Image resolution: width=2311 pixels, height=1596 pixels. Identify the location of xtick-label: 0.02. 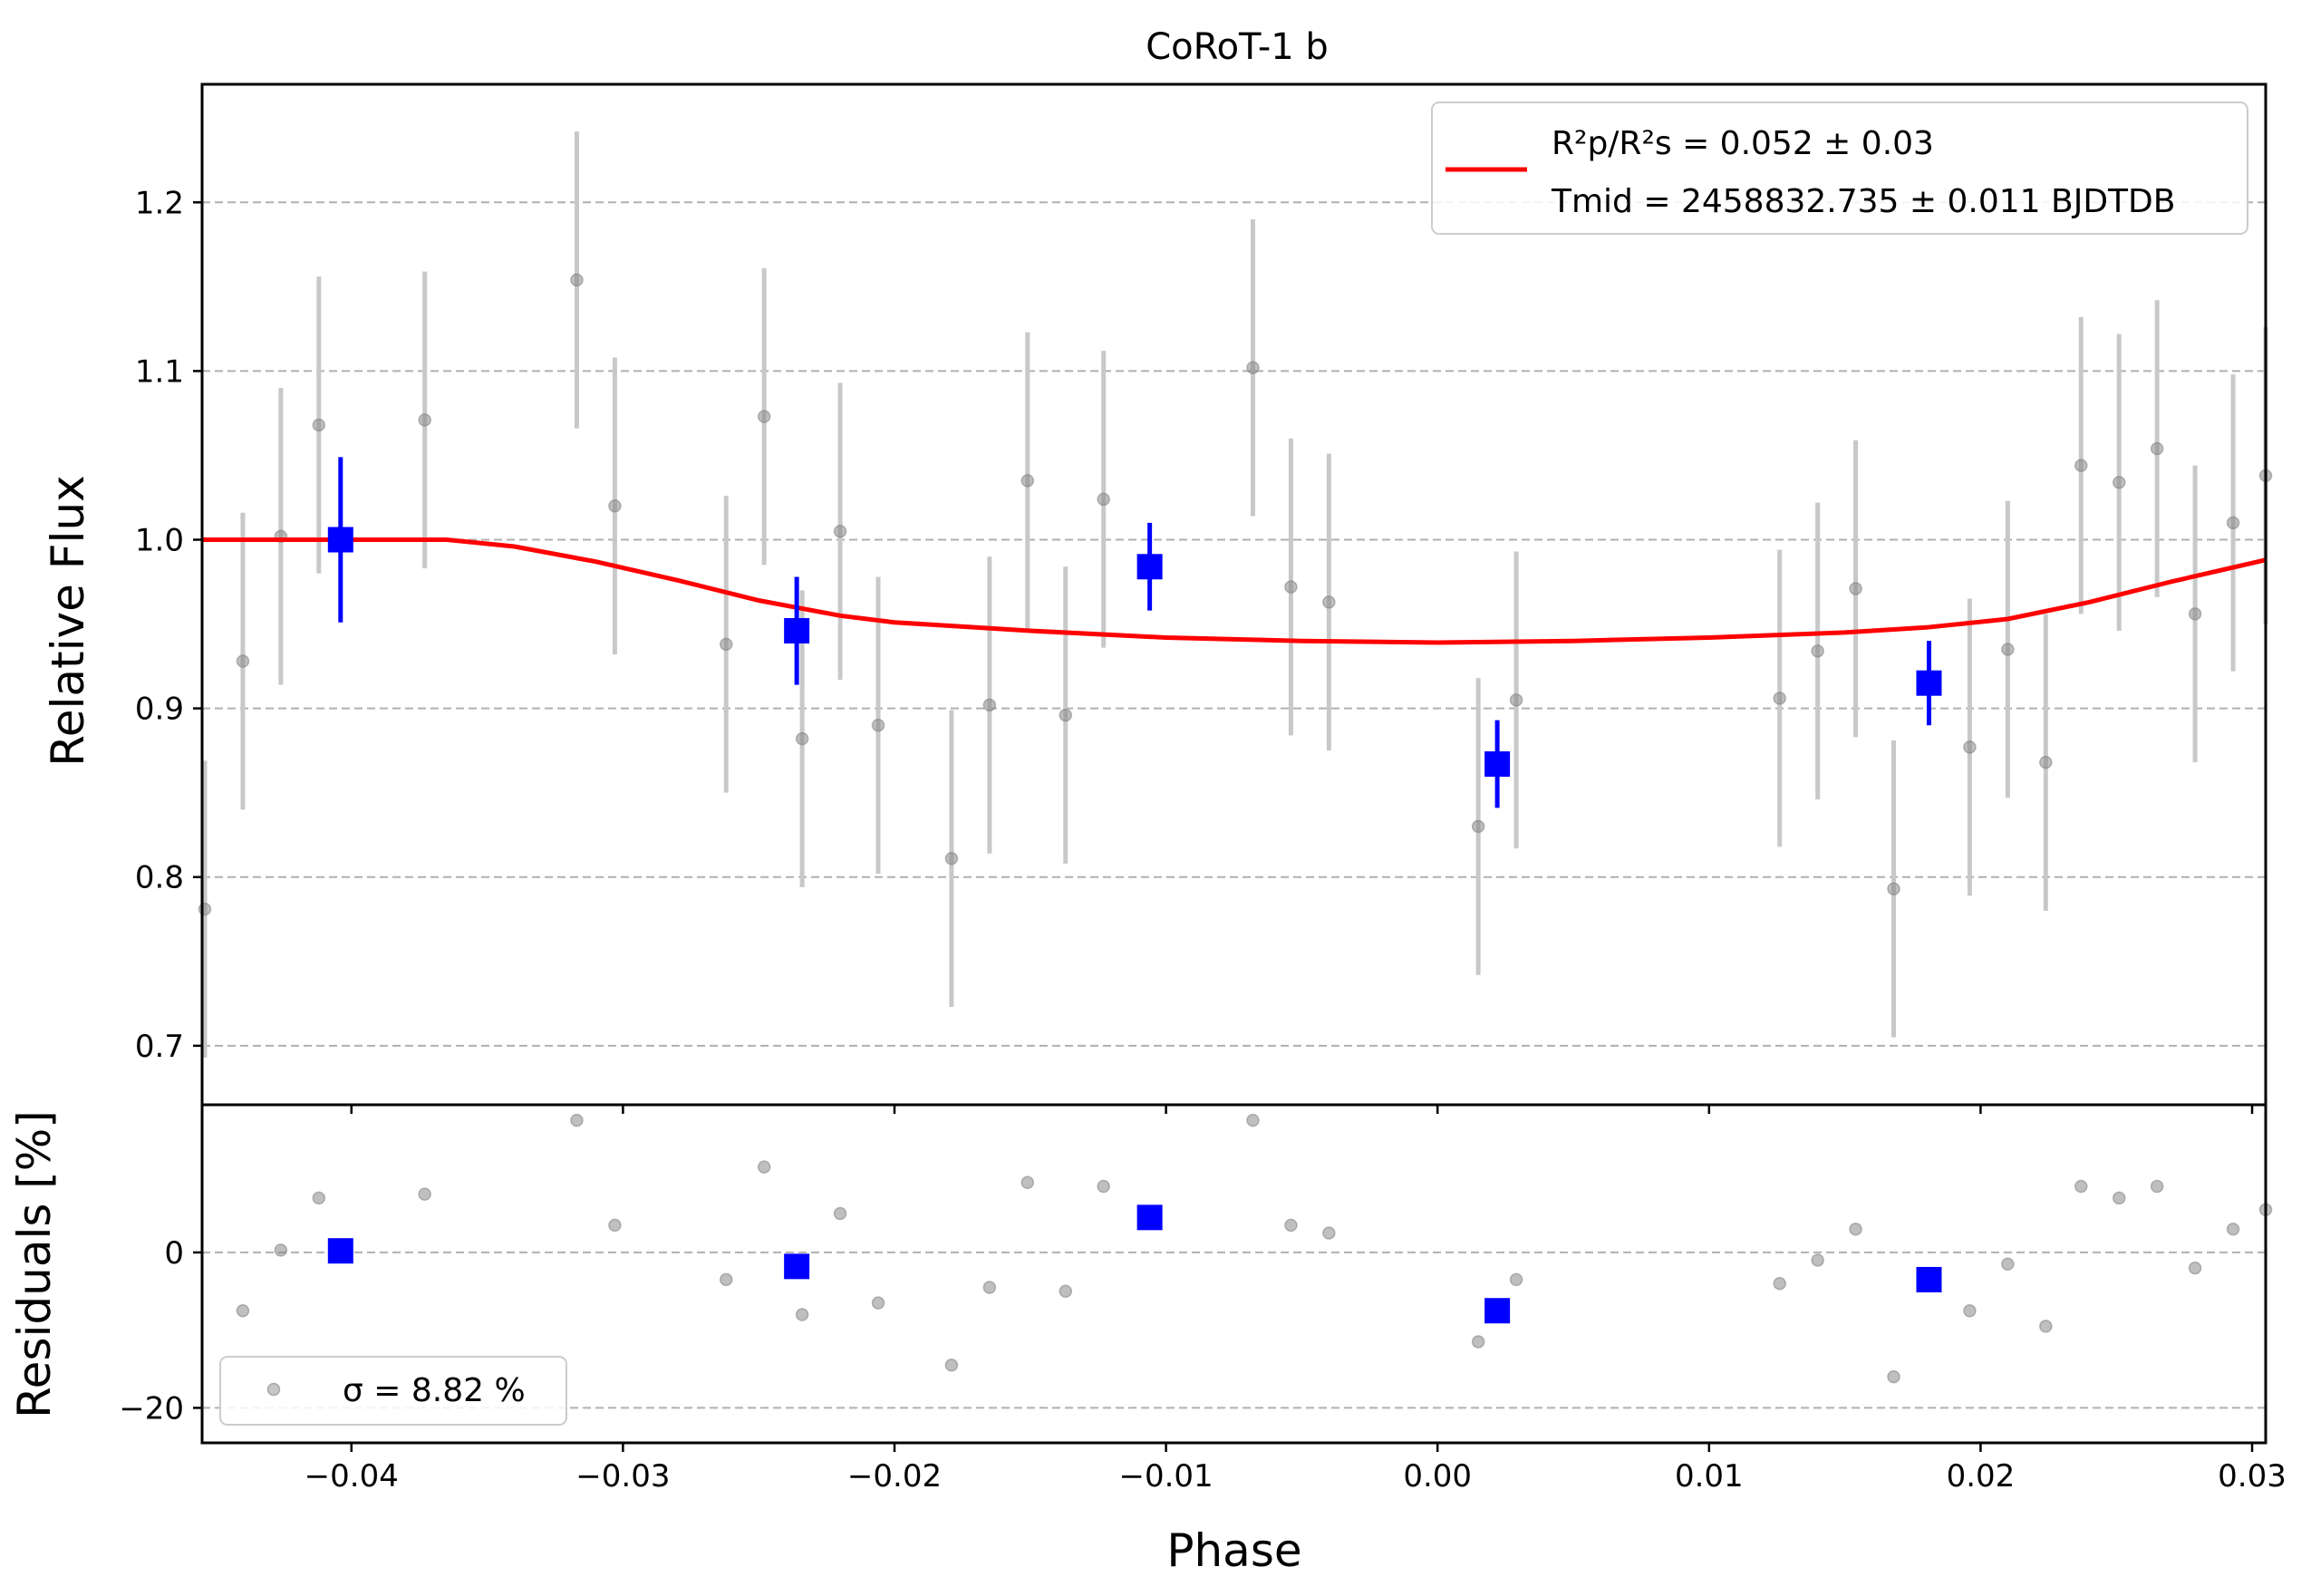
(1981, 1476).